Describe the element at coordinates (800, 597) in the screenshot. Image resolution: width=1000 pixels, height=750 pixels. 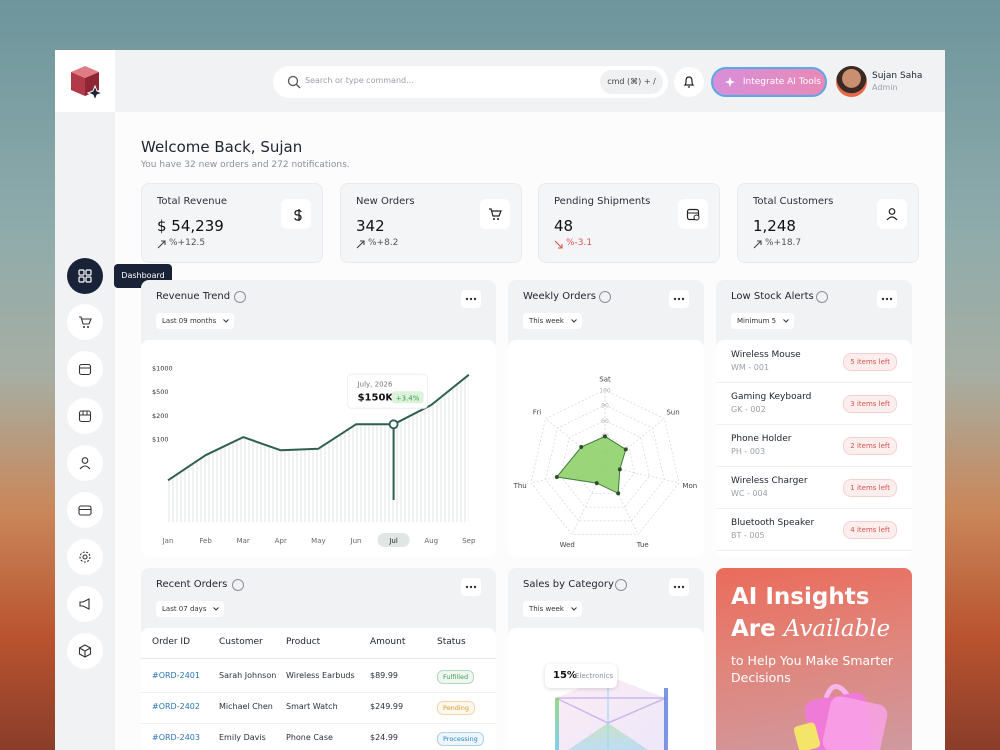
I see `ai-title: AI Insights` at that location.